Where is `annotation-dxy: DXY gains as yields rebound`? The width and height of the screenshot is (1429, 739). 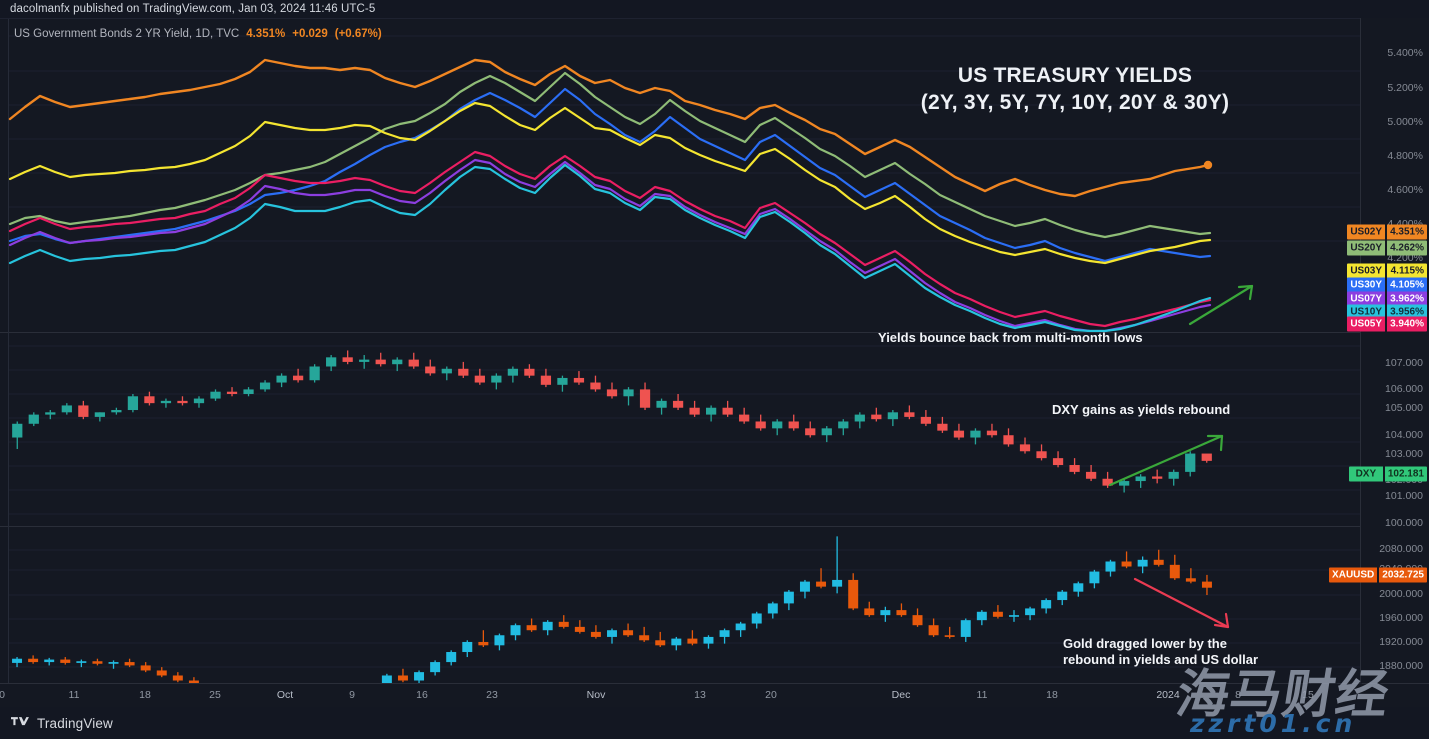 annotation-dxy: DXY gains as yields rebound is located at coordinates (1141, 409).